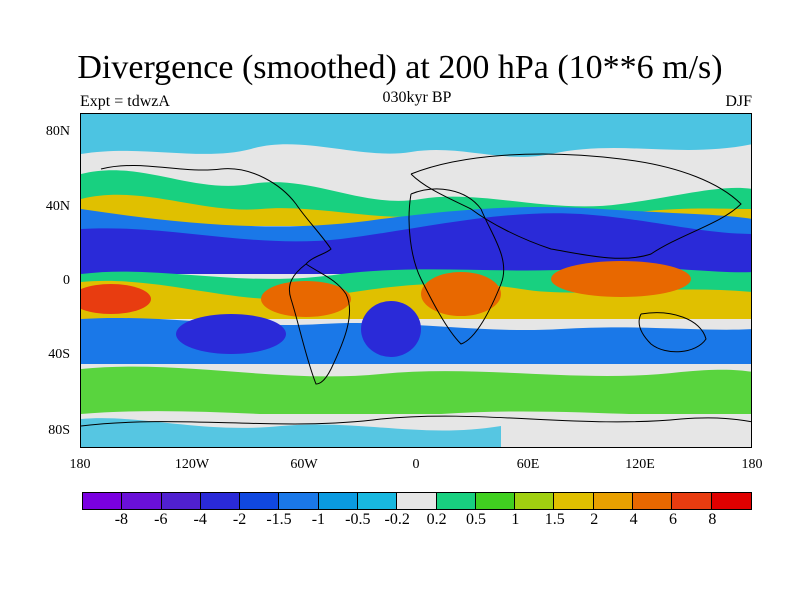 The image size is (800, 600). What do you see at coordinates (417, 97) in the screenshot?
I see `map-subtitle: 030kyr BP` at bounding box center [417, 97].